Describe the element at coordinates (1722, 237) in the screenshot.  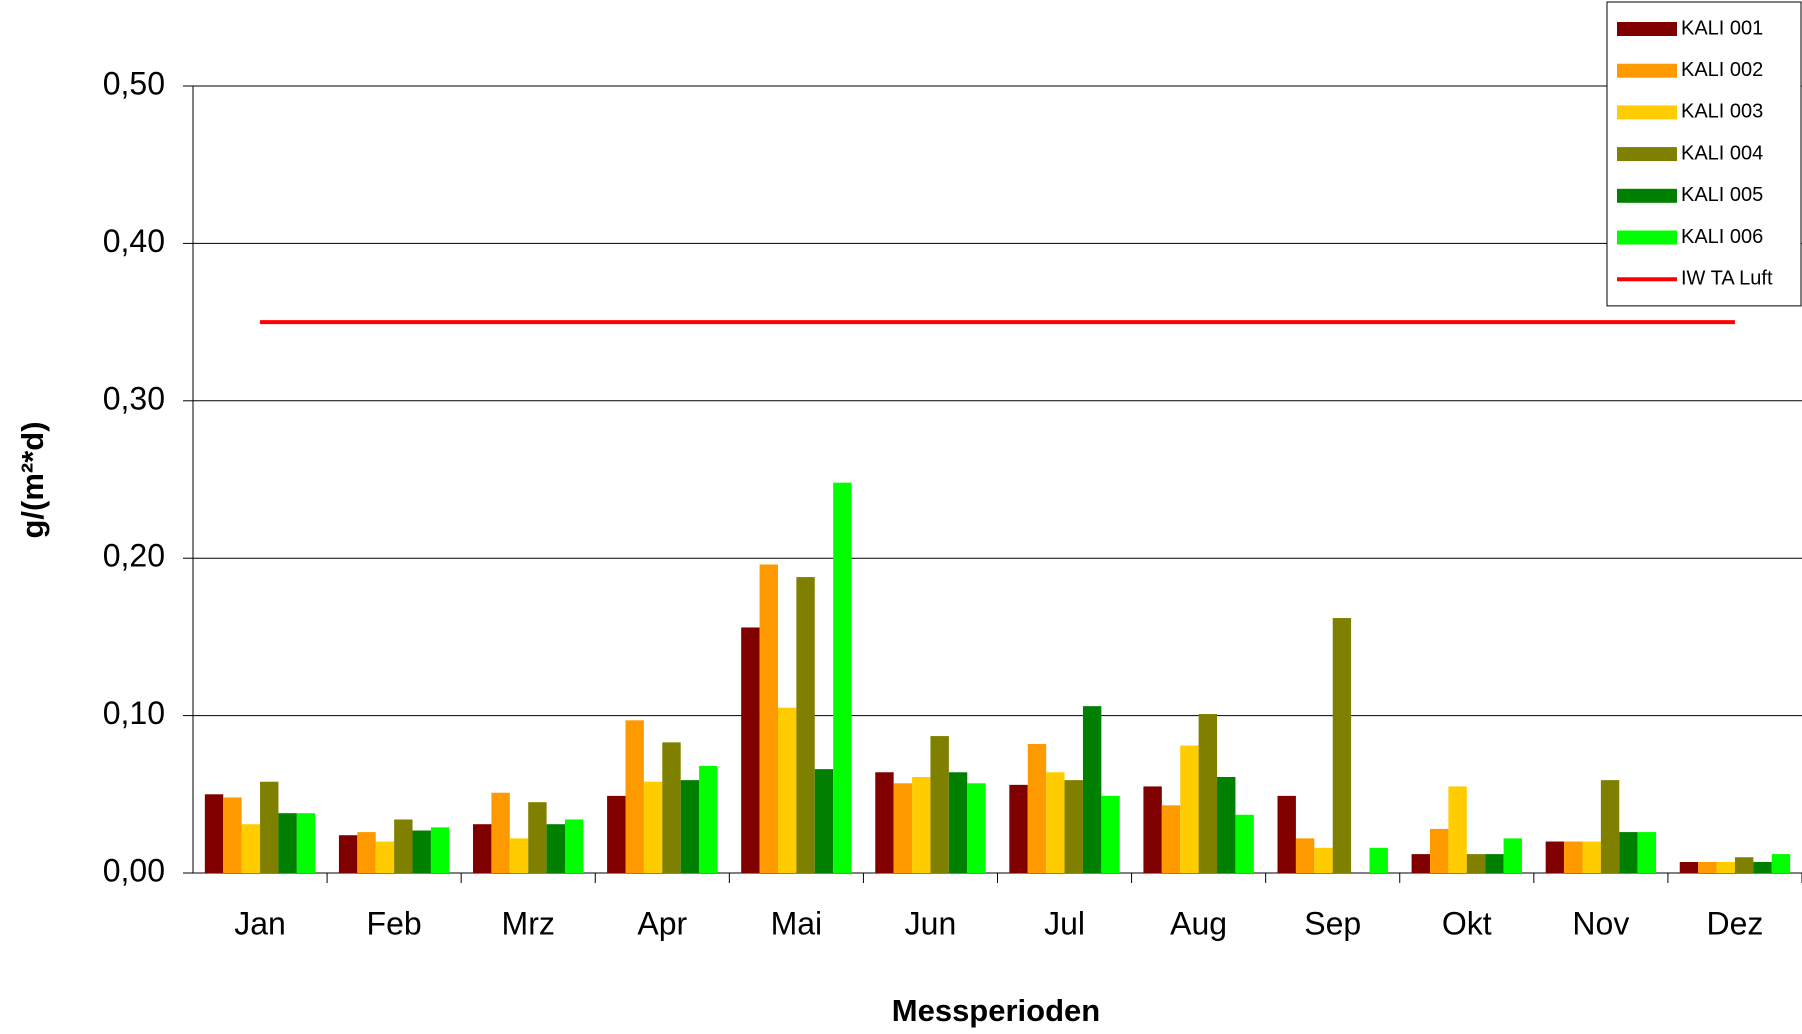
I see `legend-label: KALI 006` at that location.